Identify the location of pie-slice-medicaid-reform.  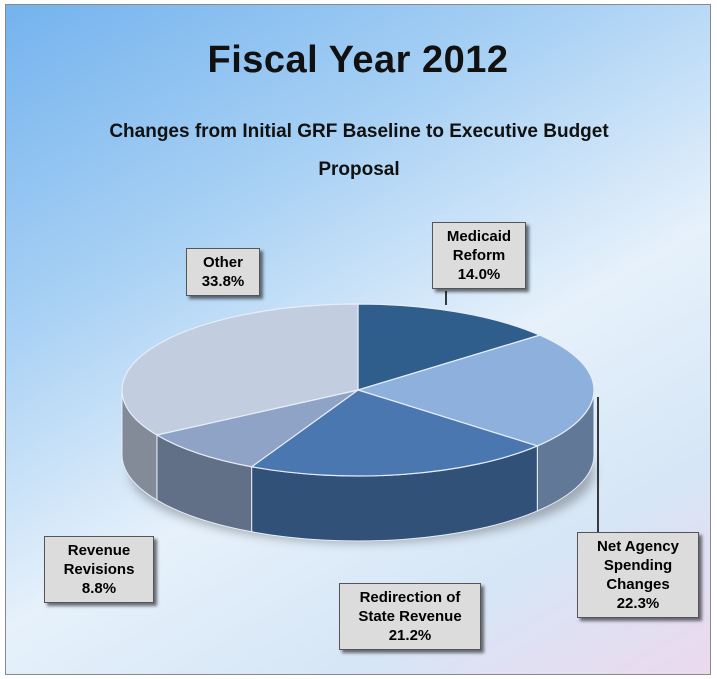
(449, 347).